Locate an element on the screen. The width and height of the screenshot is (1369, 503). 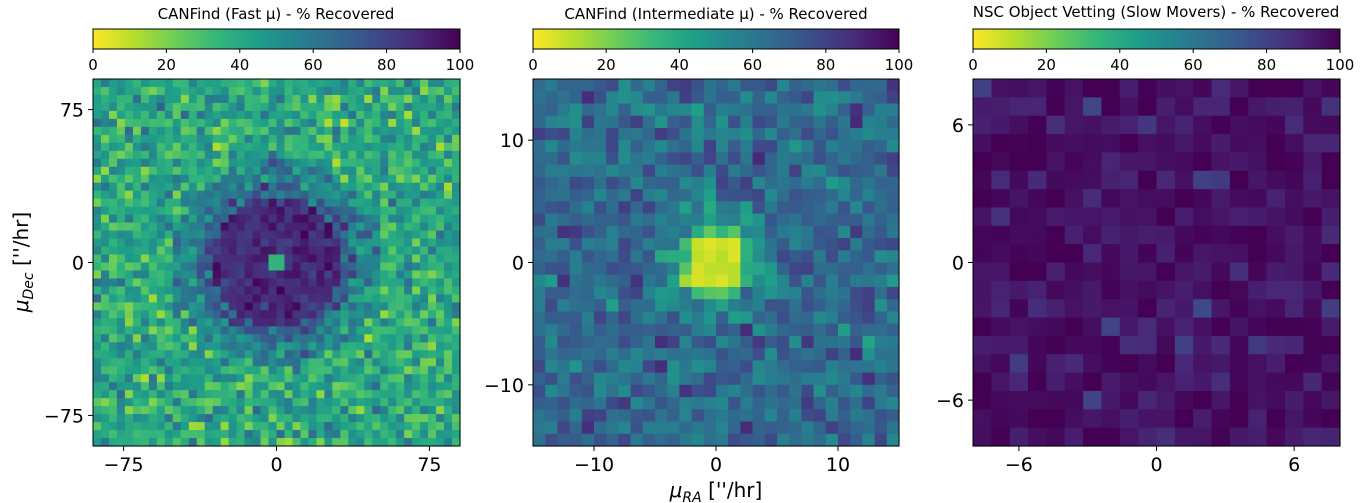
x-tick-label: 0 is located at coordinates (276, 465).